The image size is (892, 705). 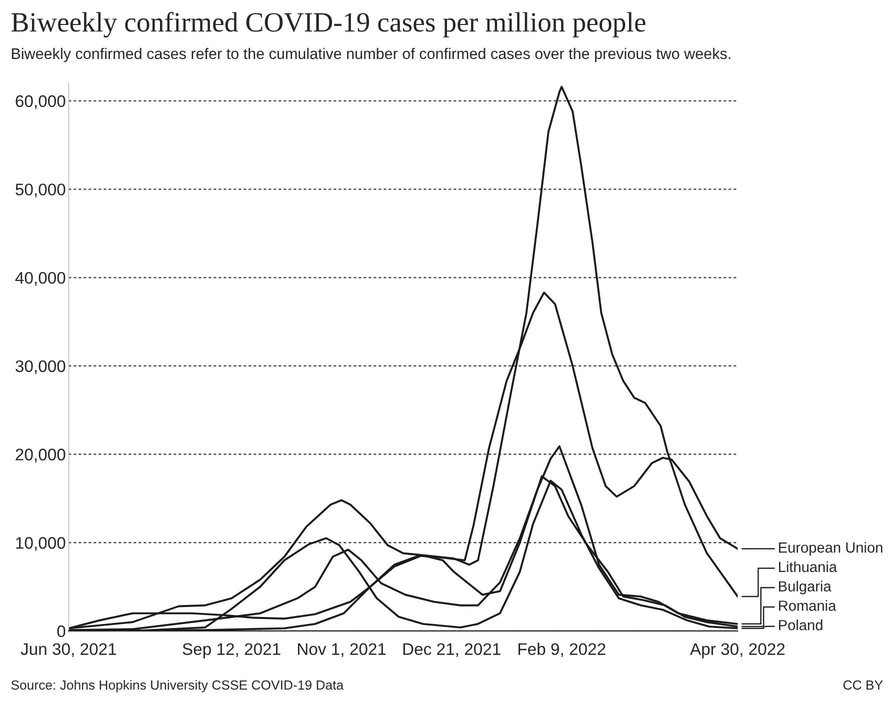 What do you see at coordinates (68, 650) in the screenshot?
I see `x-tick-label: Jun 30, 2021` at bounding box center [68, 650].